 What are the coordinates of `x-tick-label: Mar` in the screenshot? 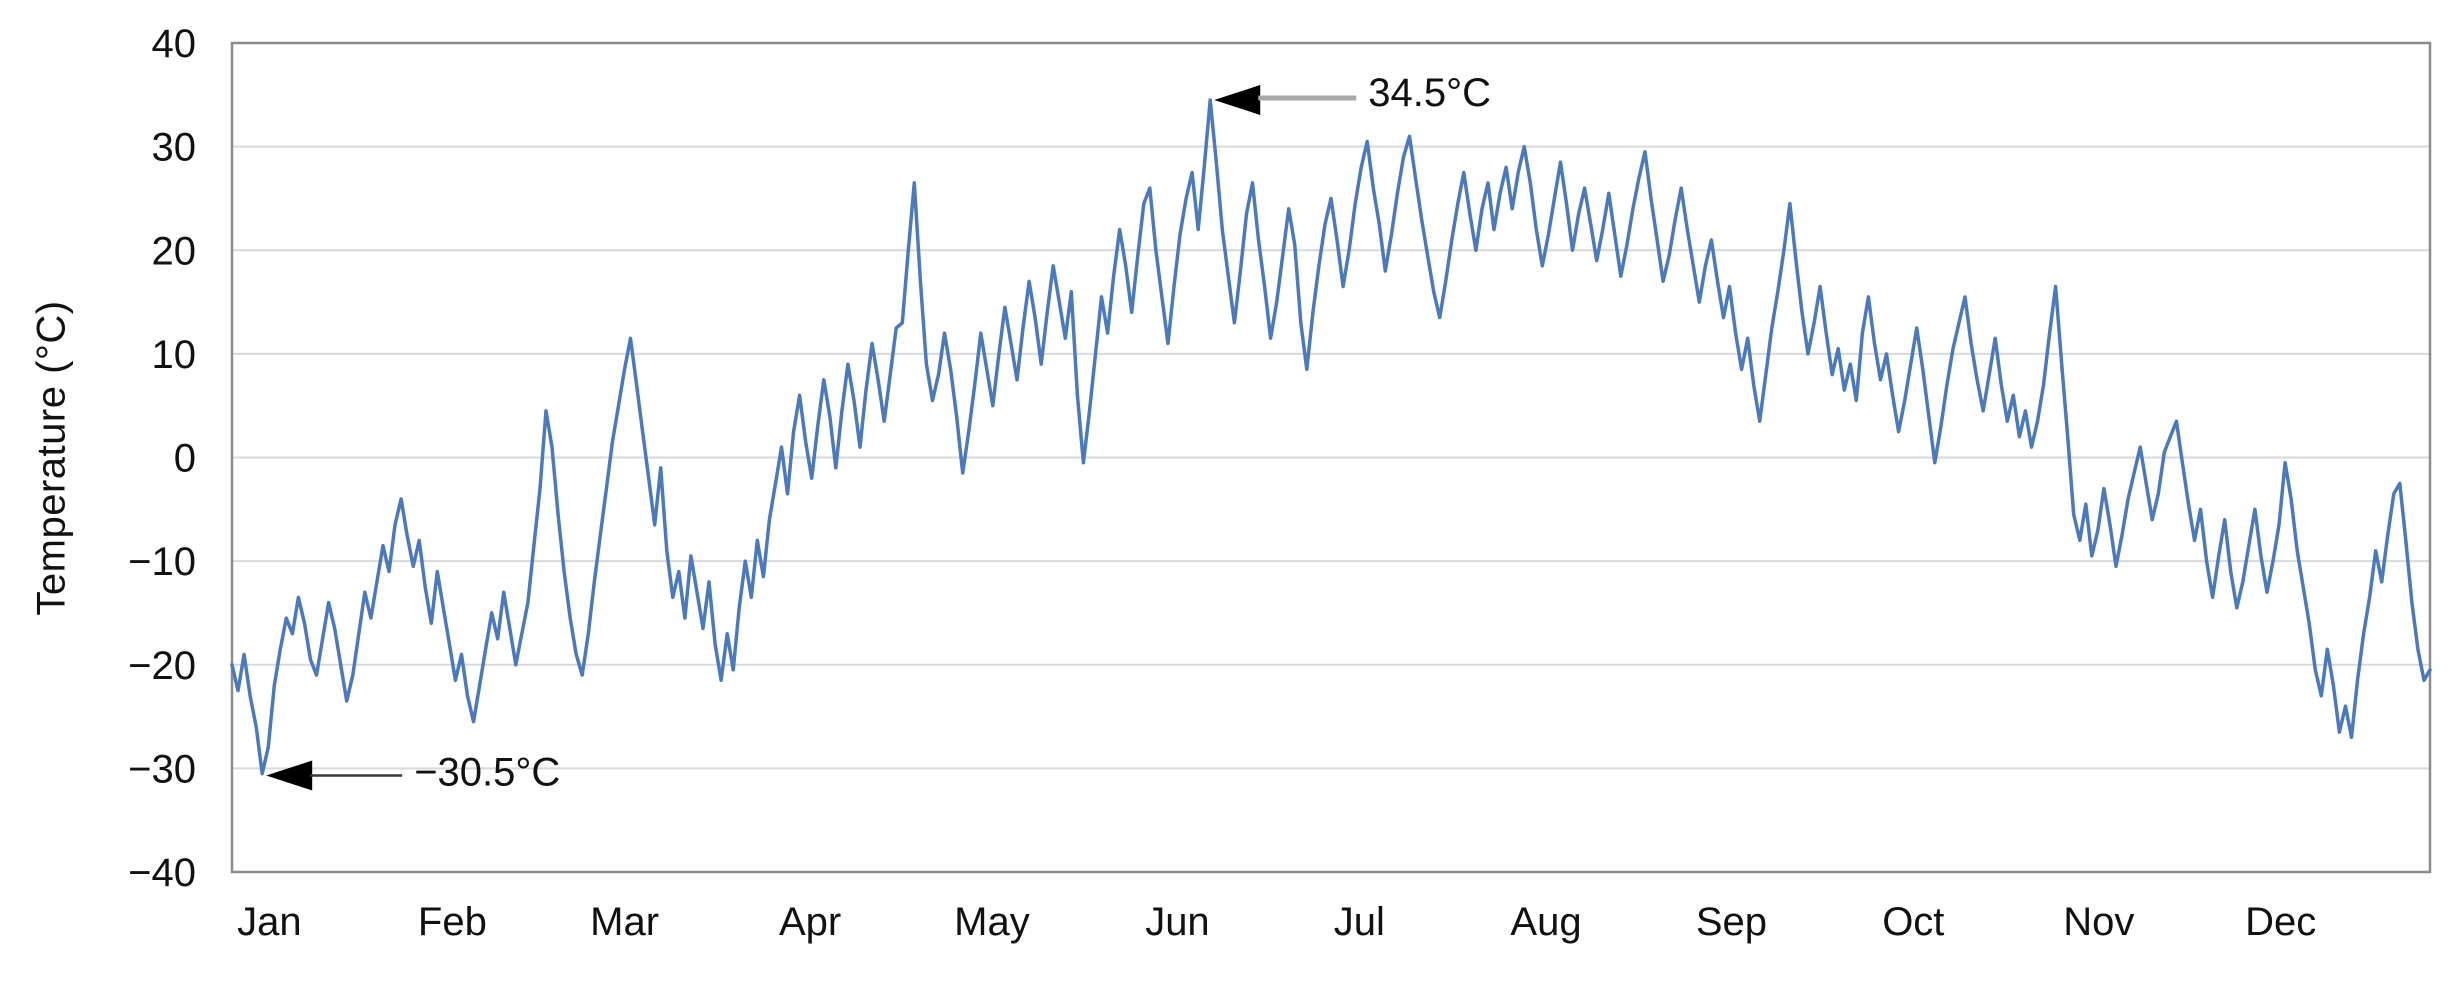 It's located at (624, 922).